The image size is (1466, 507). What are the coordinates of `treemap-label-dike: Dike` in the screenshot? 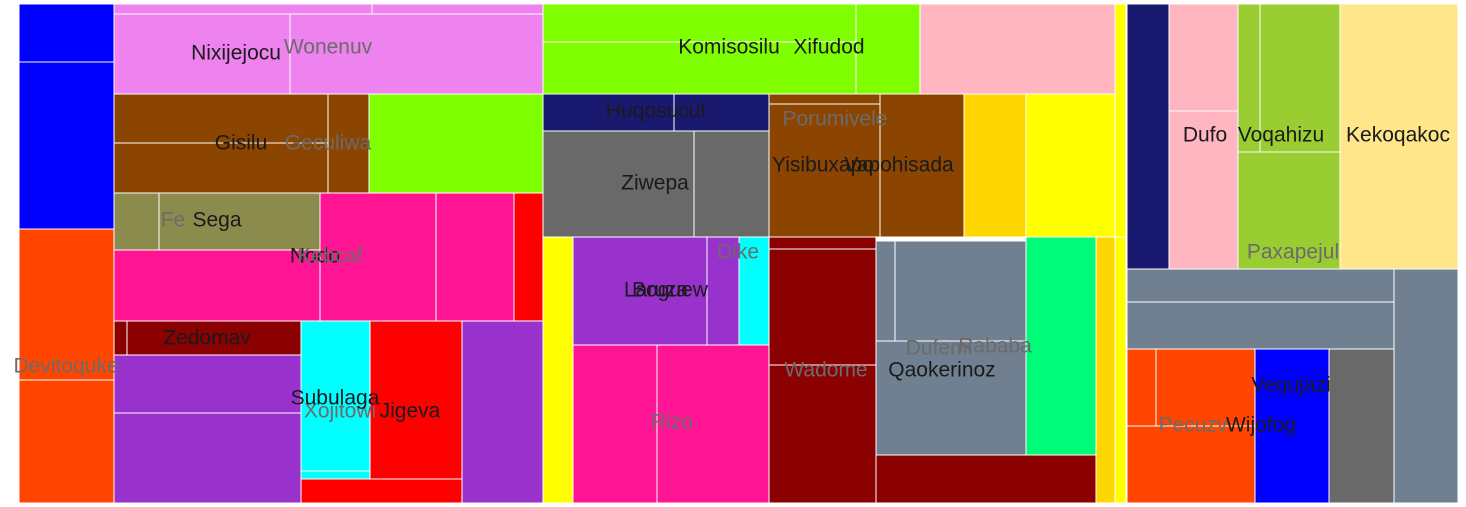 It's located at (738, 252).